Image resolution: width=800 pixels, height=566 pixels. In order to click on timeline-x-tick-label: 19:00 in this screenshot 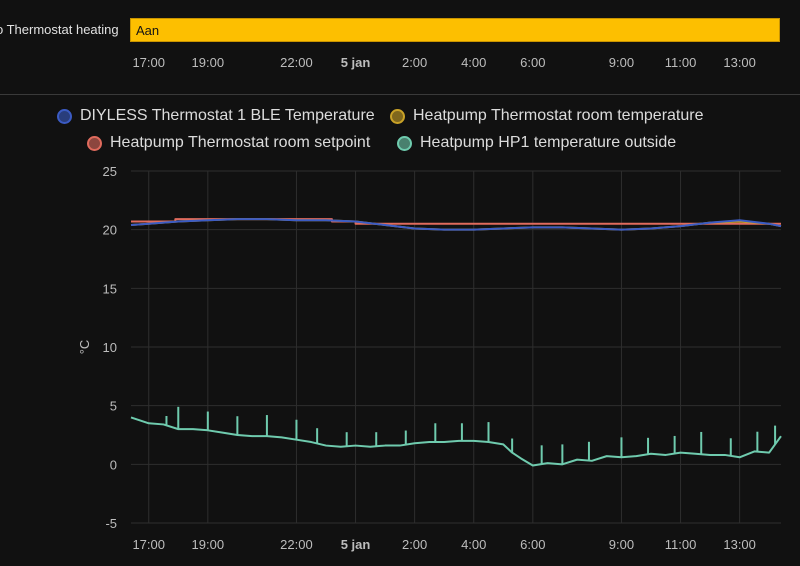, I will do `click(208, 62)`.